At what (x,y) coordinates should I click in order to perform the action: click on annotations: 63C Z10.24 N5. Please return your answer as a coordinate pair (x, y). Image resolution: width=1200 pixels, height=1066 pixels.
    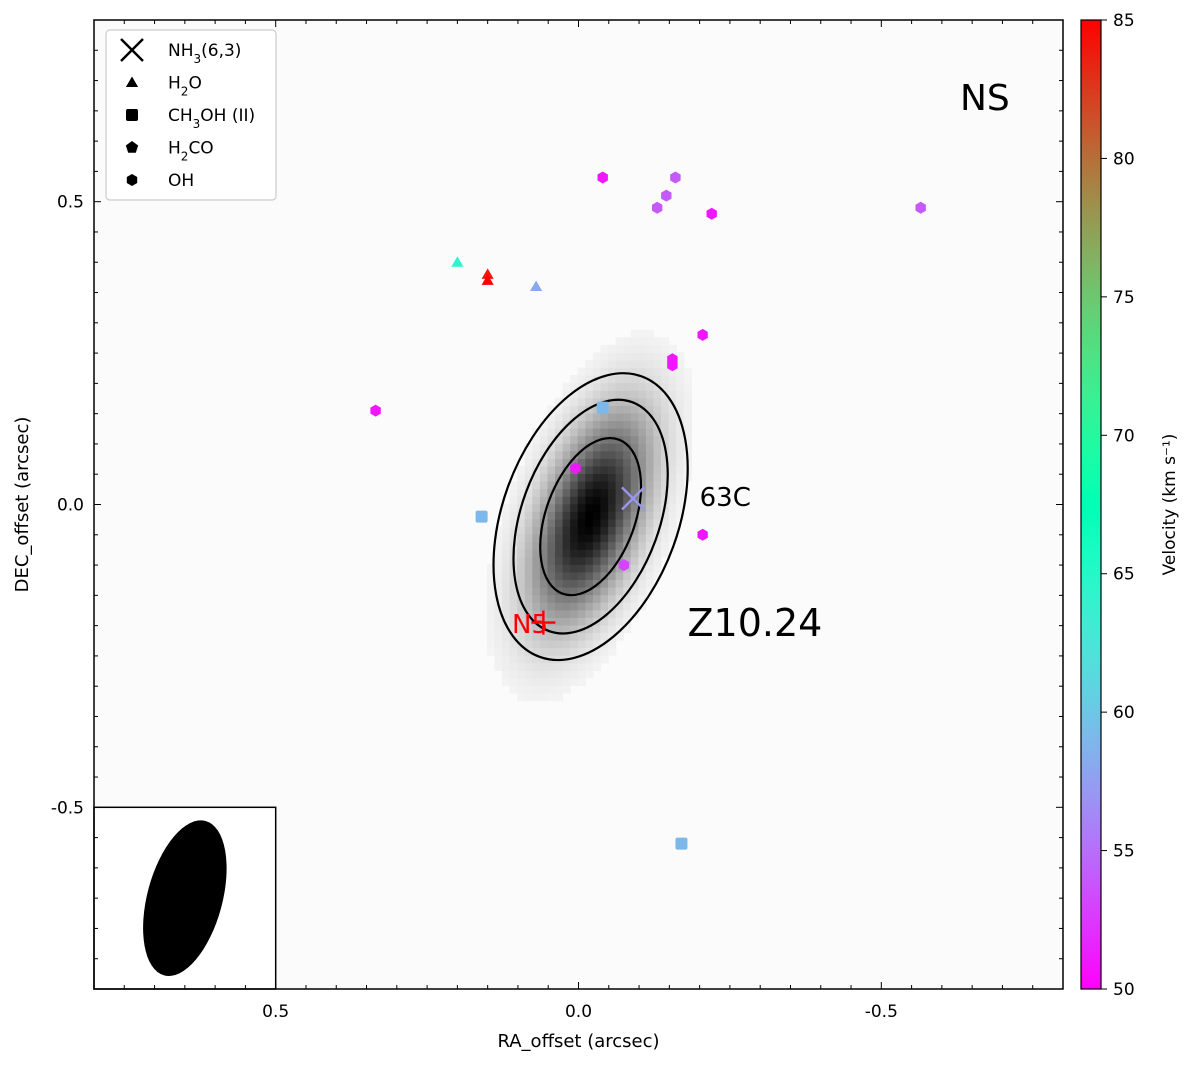
    Looking at the image, I should click on (667, 564).